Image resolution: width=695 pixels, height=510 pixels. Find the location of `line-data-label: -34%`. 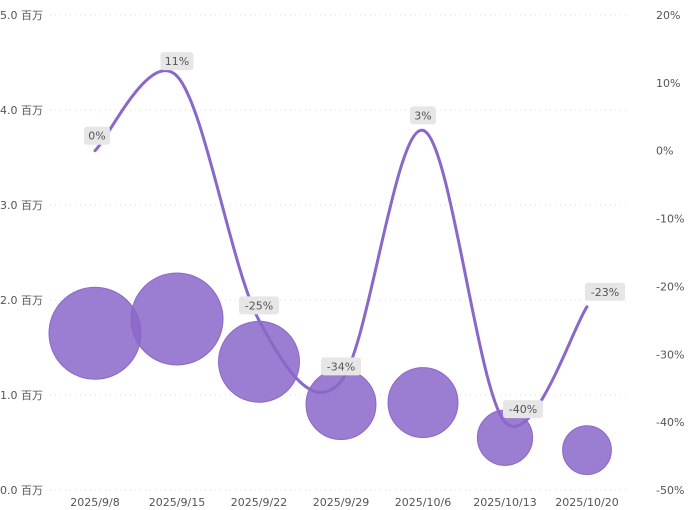

line-data-label: -34% is located at coordinates (341, 366).